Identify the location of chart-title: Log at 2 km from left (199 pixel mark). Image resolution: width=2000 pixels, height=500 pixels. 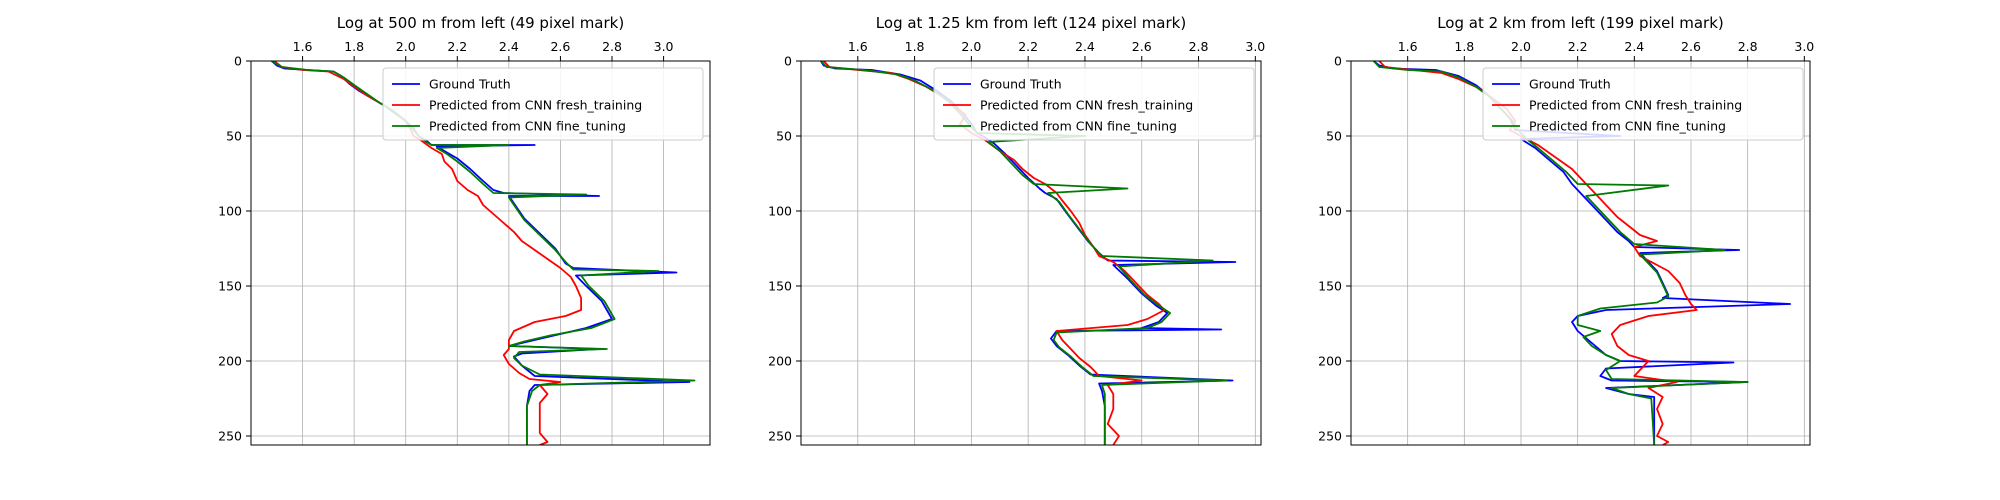
(1580, 23).